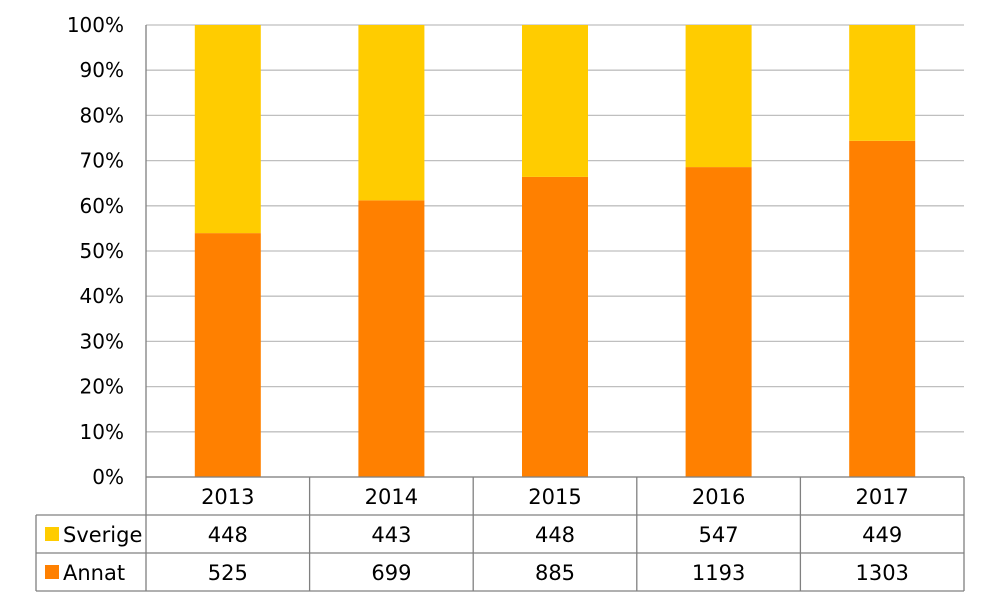 The height and width of the screenshot is (600, 987). What do you see at coordinates (102, 115) in the screenshot?
I see `y-tick-label: 80%` at bounding box center [102, 115].